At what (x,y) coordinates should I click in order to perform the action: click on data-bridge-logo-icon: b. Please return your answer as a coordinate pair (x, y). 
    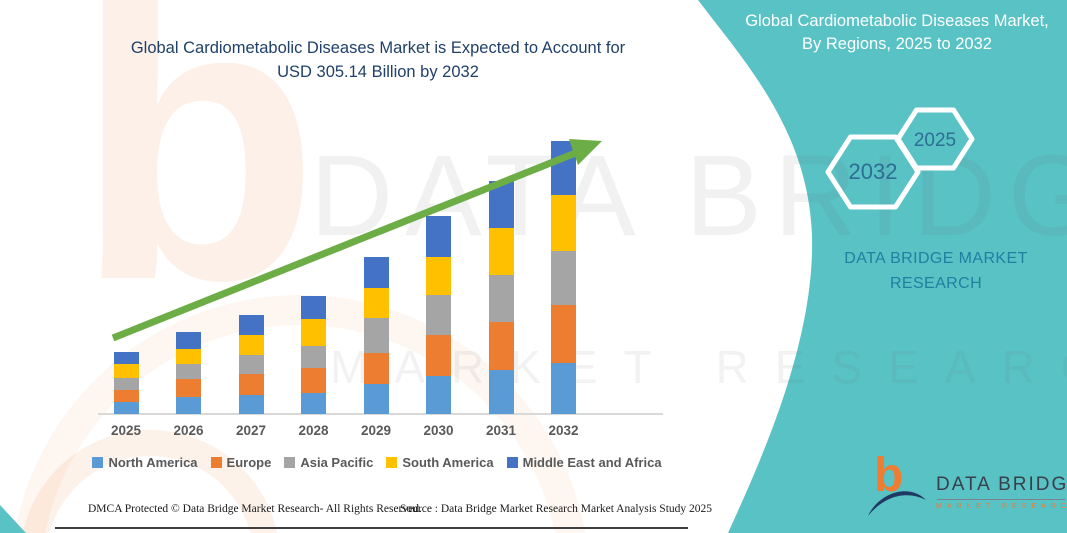
    Looking at the image, I should click on (897, 487).